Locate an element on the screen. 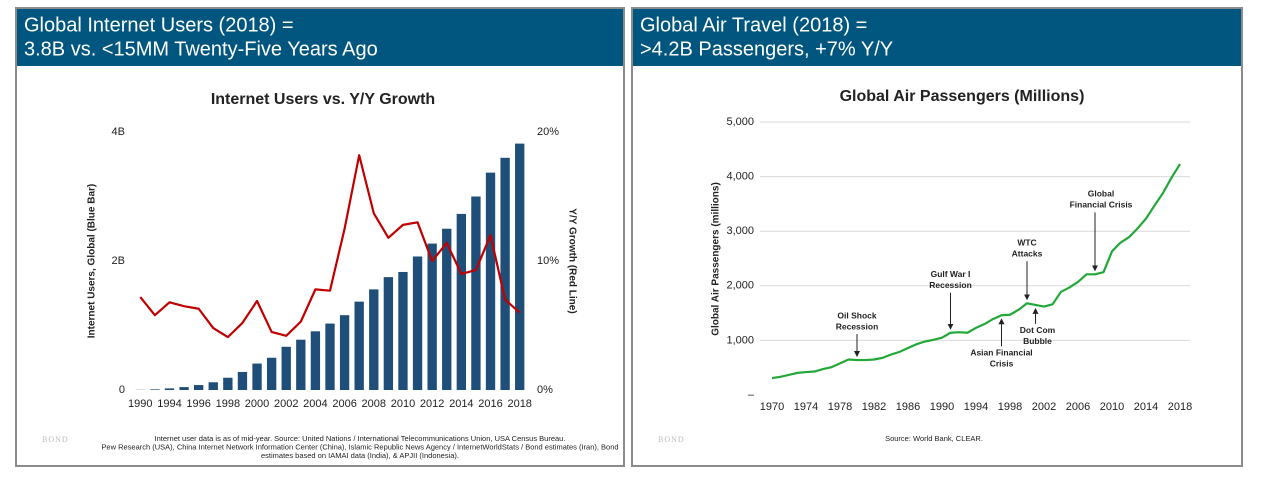 The width and height of the screenshot is (1280, 484). x-tick-label: 2008 is located at coordinates (374, 404).